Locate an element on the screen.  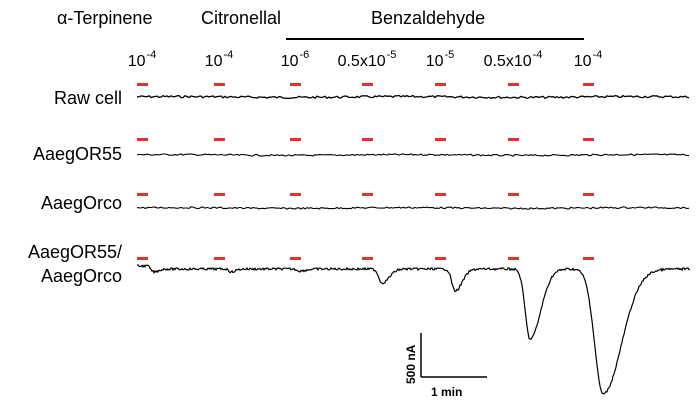
concentration-label-2: 10-4 is located at coordinates (219, 60).